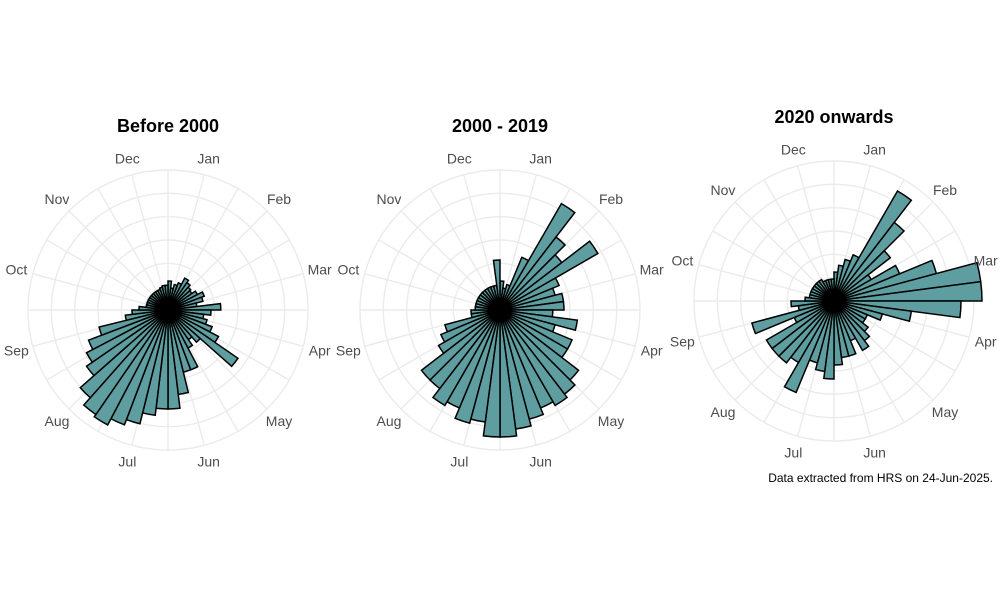 This screenshot has width=1000, height=600. Describe the element at coordinates (880, 478) in the screenshot. I see `data-source-caption: Data extracted from HRS on 24-Jun-2025.` at that location.